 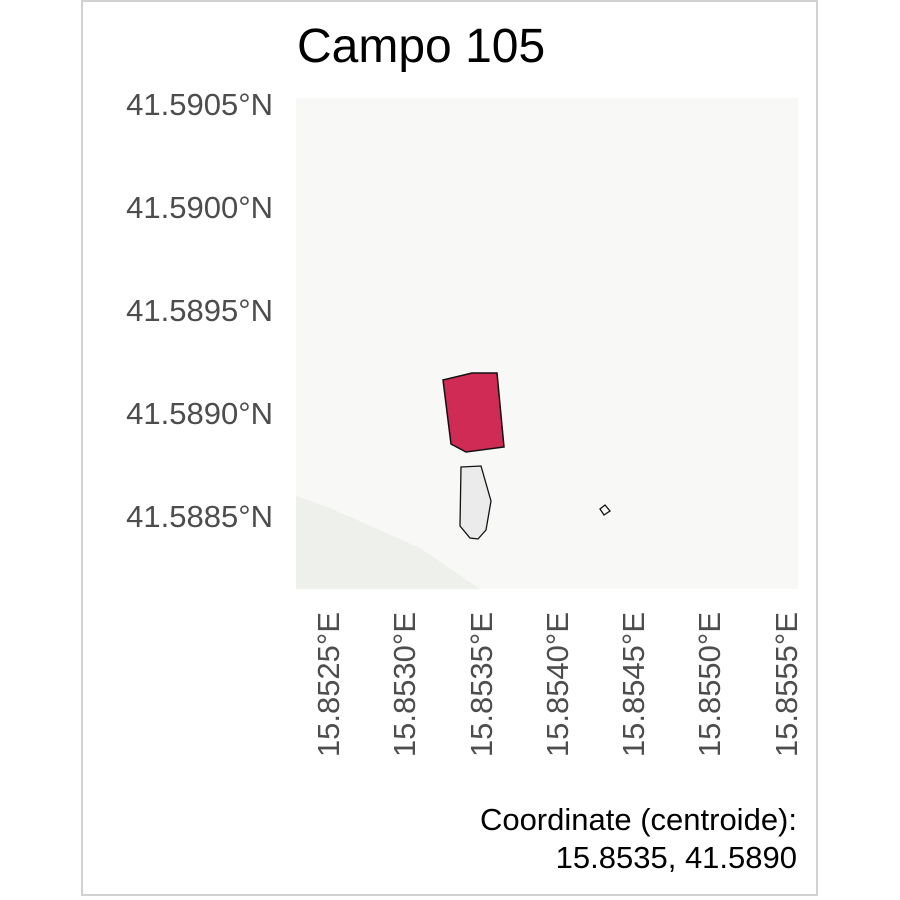 What do you see at coordinates (638, 819) in the screenshot?
I see `caption-line-1: Coordinate (centroide):` at bounding box center [638, 819].